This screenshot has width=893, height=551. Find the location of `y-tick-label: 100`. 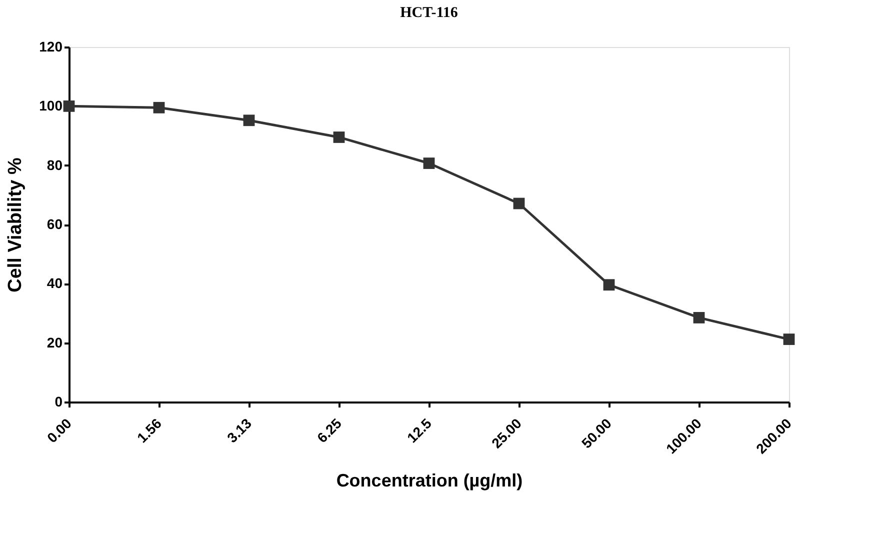

y-tick-label: 100 is located at coordinates (51, 106).